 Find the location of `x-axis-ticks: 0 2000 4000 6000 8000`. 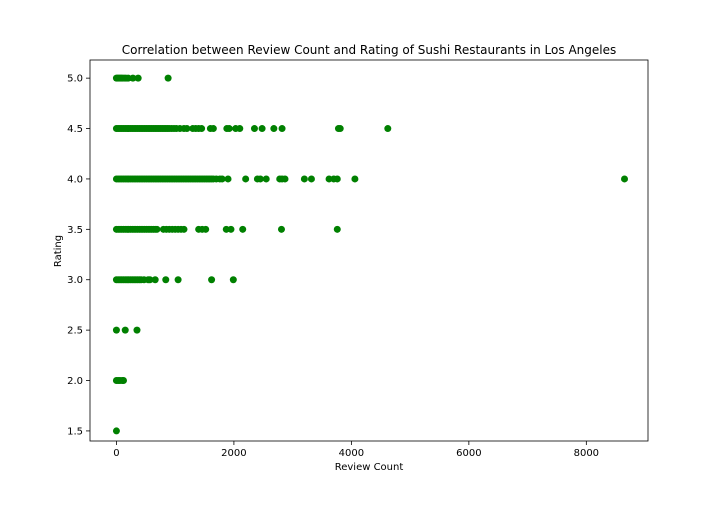

x-axis-ticks: 0 2000 4000 6000 8000 is located at coordinates (356, 450).